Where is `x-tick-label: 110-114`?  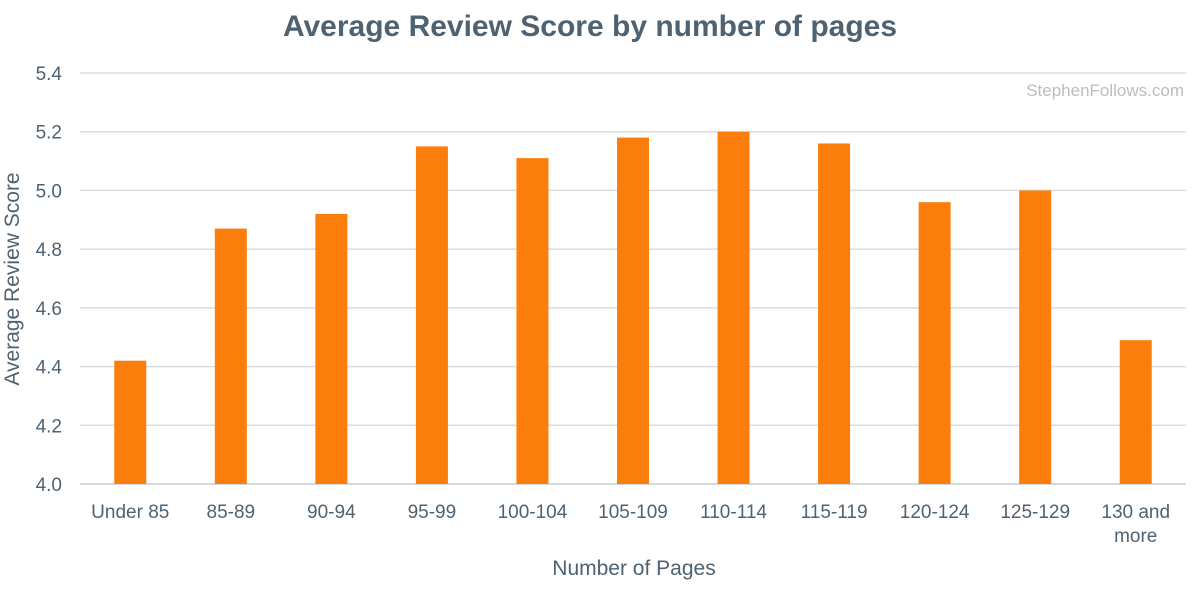
x-tick-label: 110-114 is located at coordinates (733, 512).